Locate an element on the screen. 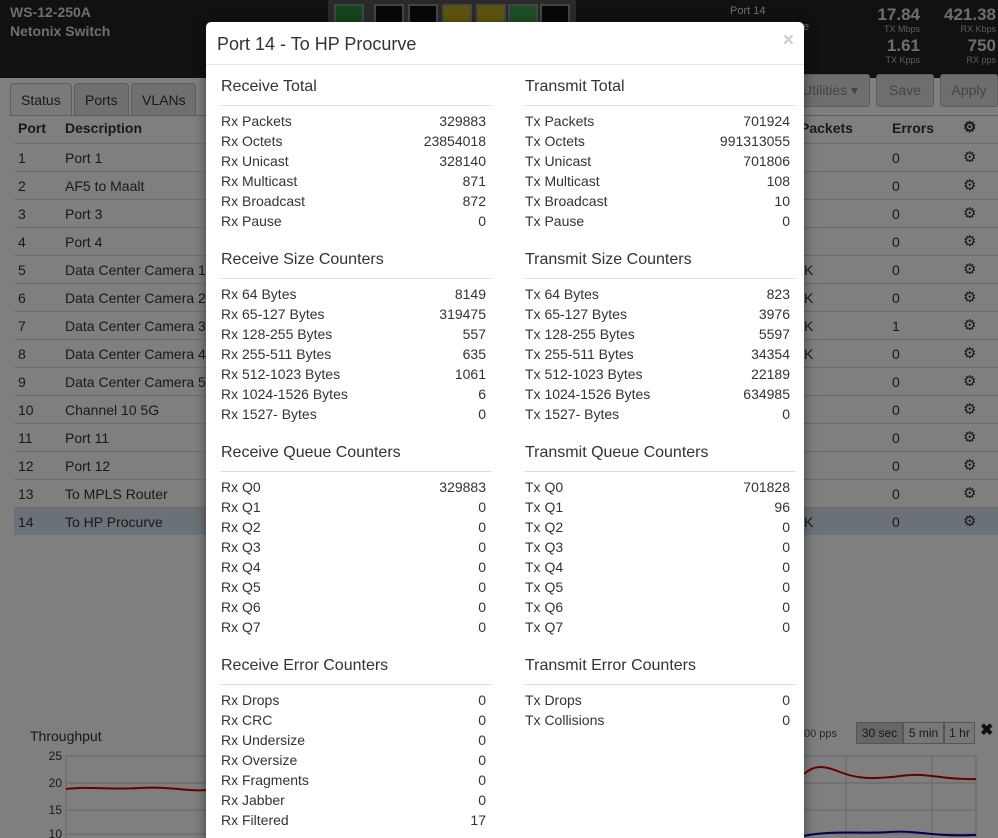  section-title: Receive Queue Counters is located at coordinates (311, 452).